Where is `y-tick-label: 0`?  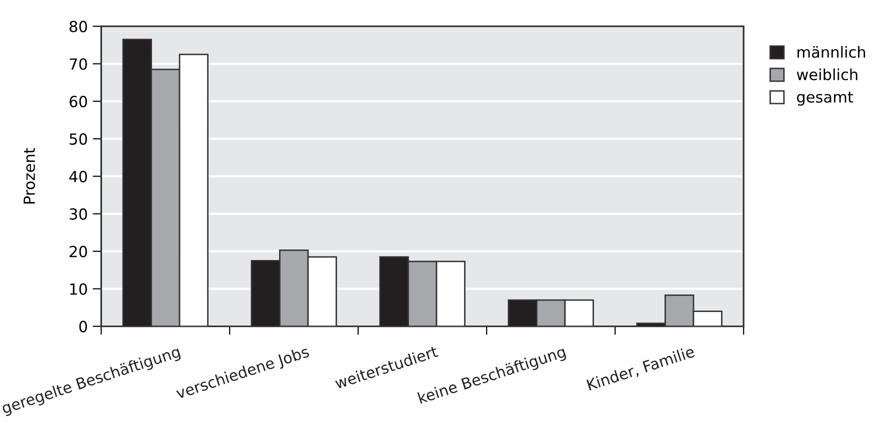
y-tick-label: 0 is located at coordinates (83, 326).